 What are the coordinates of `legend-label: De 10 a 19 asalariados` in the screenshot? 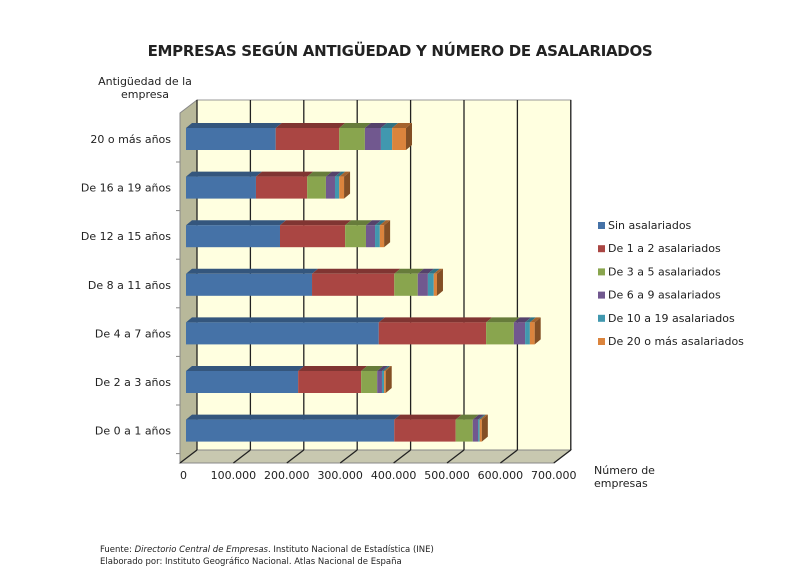 It's located at (671, 318).